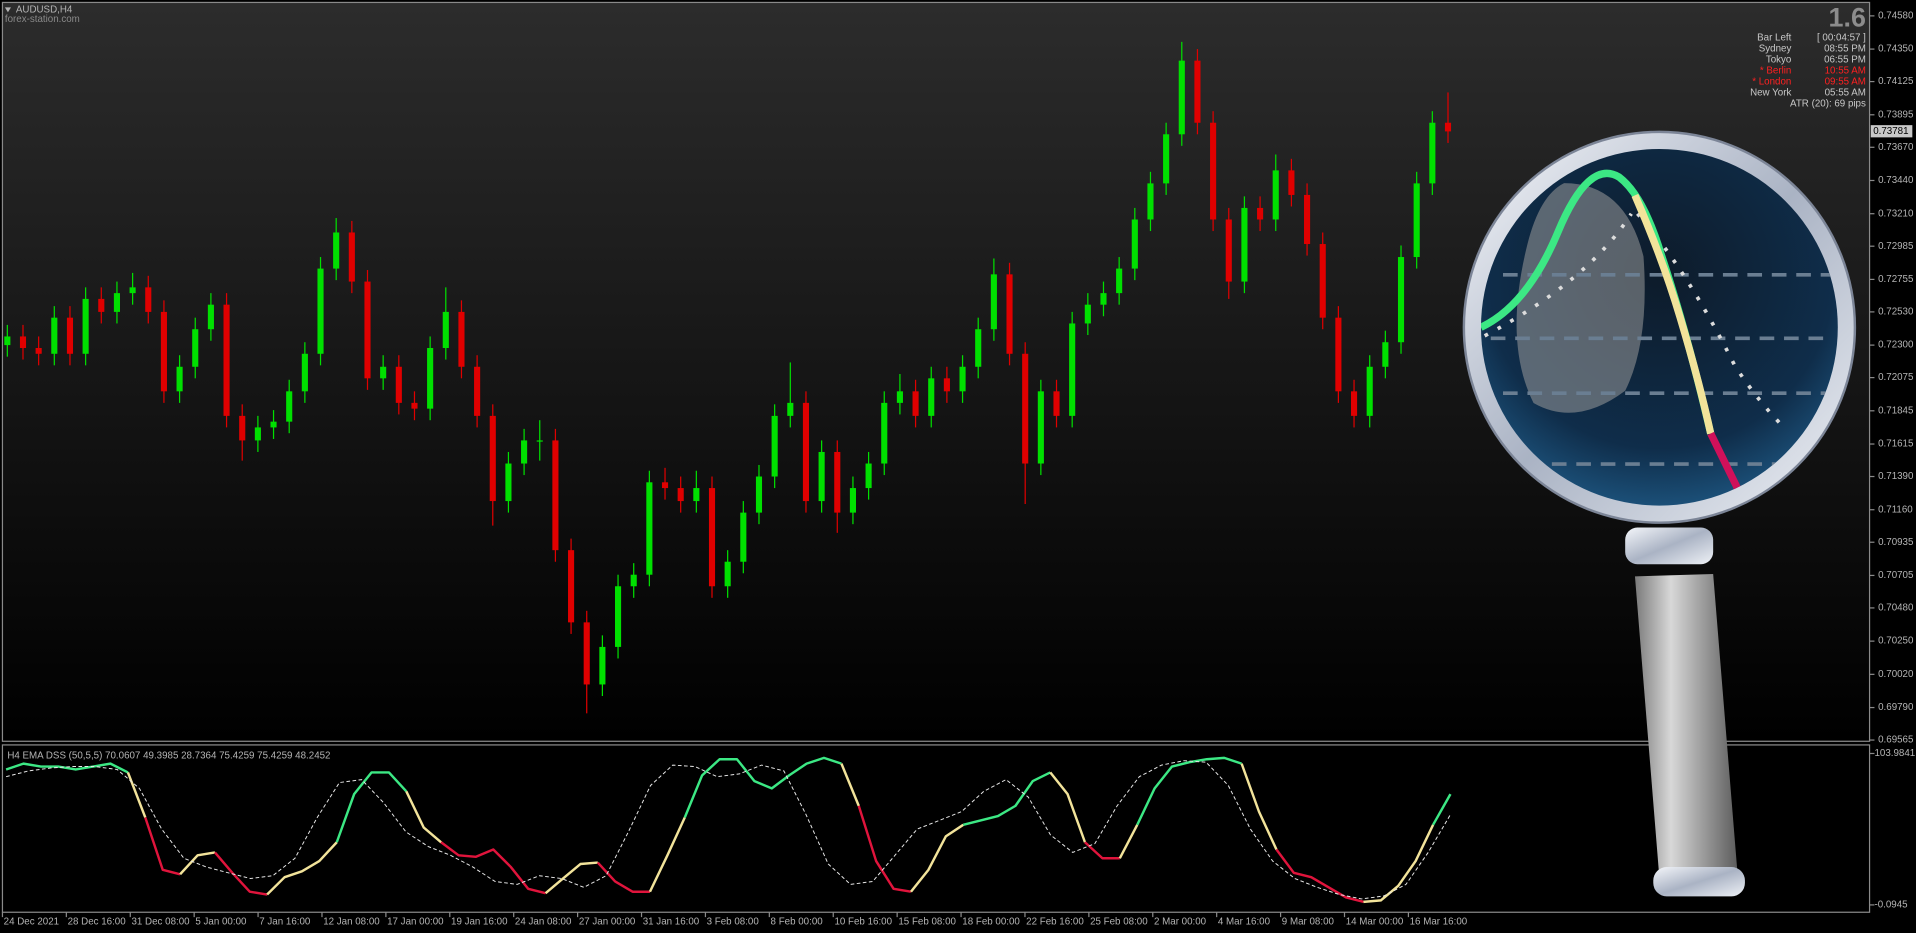  I want to click on x-tick-label: 31 Jan 16:00, so click(671, 922).